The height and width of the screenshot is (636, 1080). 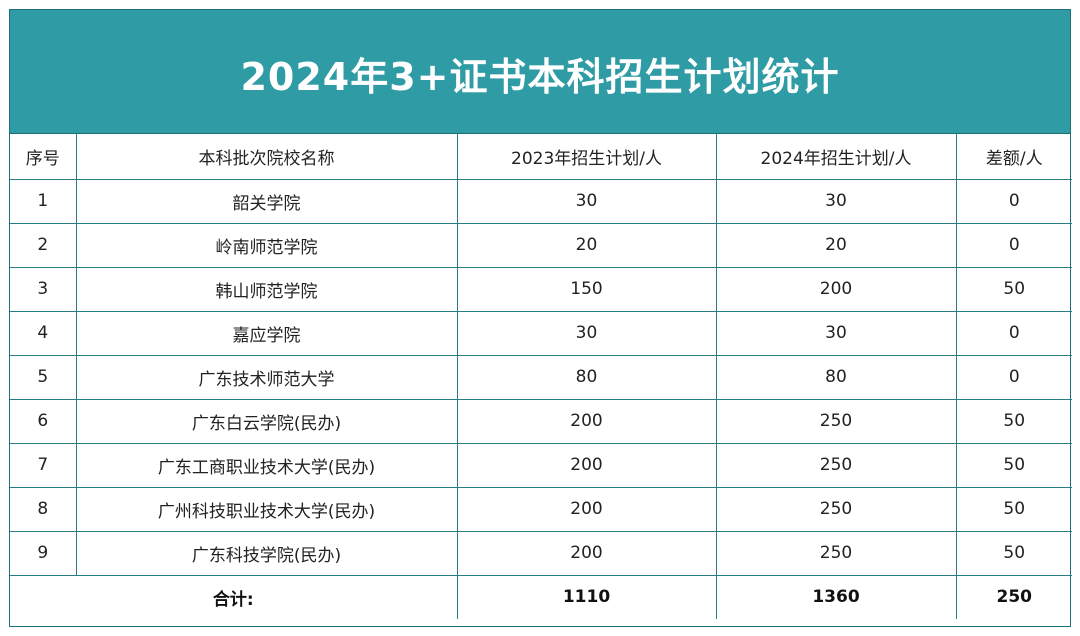 I want to click on header-plan-2024: 2024年招生计划/人, so click(x=836, y=157).